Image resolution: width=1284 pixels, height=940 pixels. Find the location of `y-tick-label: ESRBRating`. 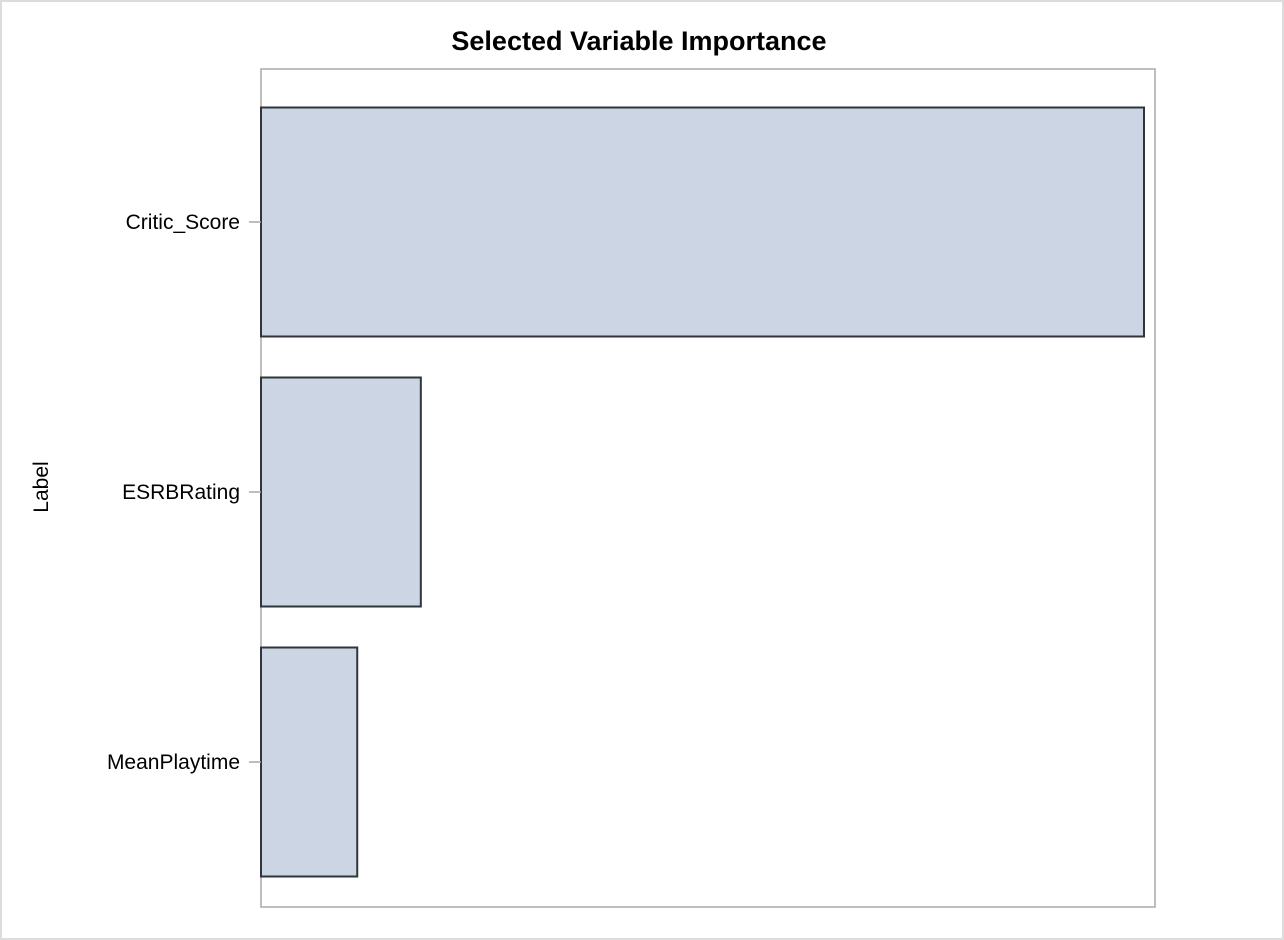

y-tick-label: ESRBRating is located at coordinates (181, 492).